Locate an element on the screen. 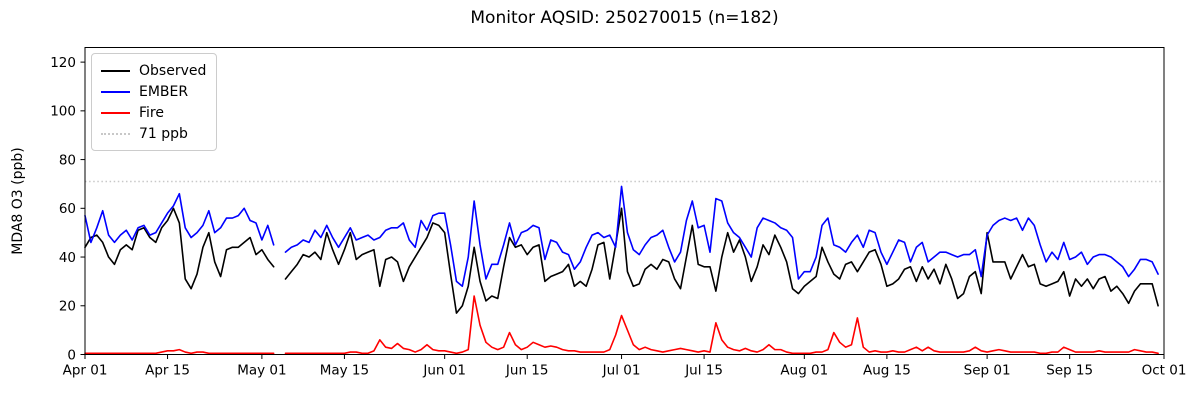 The image size is (1200, 400). svg-text: 60 is located at coordinates (67, 209).